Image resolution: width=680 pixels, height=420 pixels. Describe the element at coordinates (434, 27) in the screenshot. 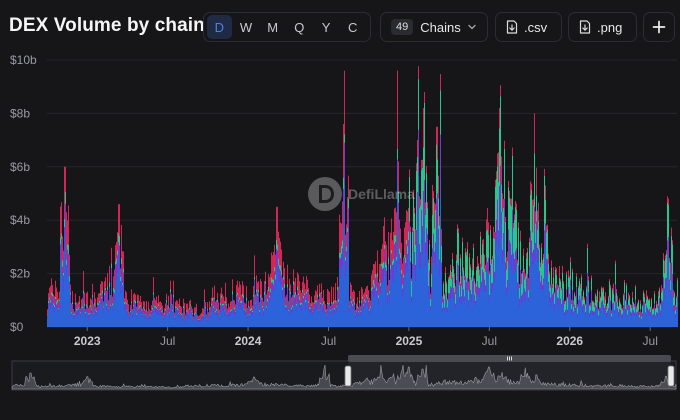

I see `chains-dropdown: 49 Chains` at that location.